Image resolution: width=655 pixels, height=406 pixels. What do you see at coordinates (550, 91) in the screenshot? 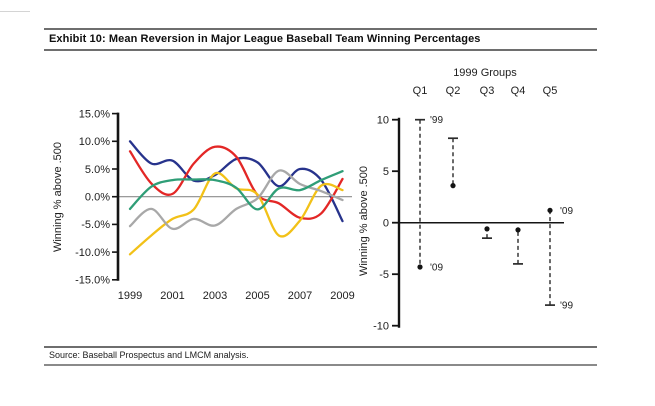
I see `group-label-q5: Q5` at bounding box center [550, 91].